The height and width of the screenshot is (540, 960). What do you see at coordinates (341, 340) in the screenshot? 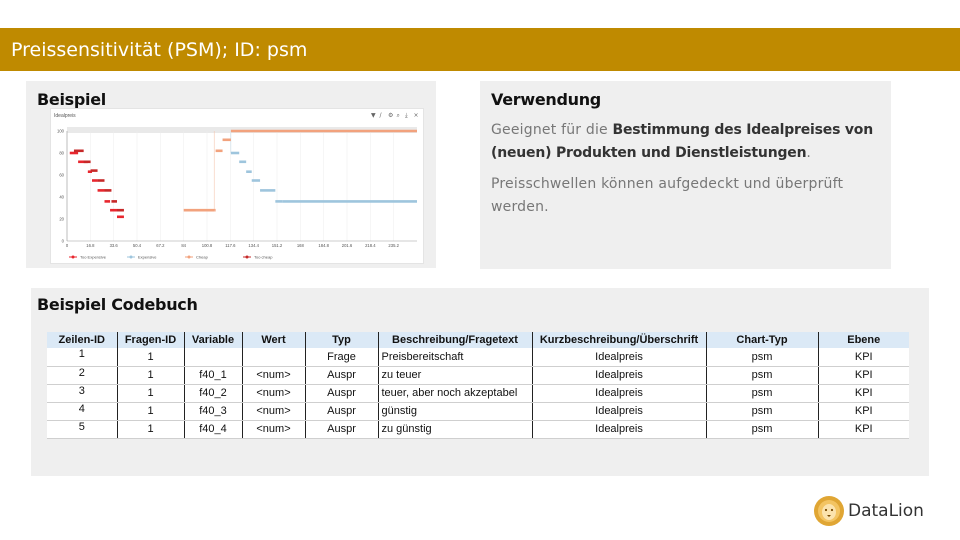
I see `codebook-column-header: Typ` at bounding box center [341, 340].